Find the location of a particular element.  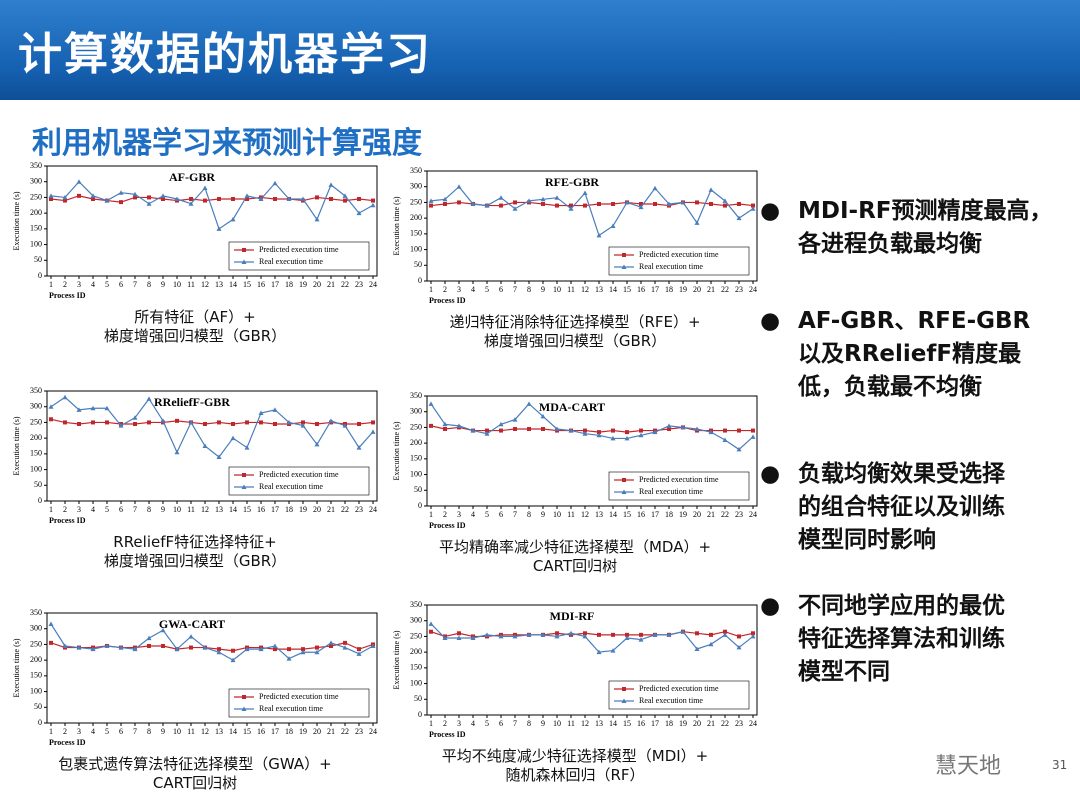

bullet-text: 负载均衡效果受选择 的组合特征以及训练 模型同时影响 is located at coordinates (936, 507).